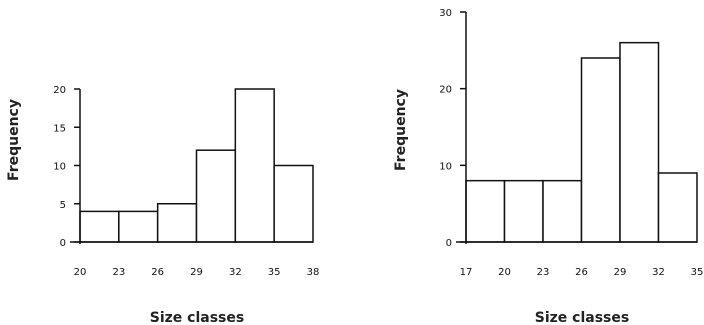  What do you see at coordinates (59, 128) in the screenshot?
I see `y-tick-label: 15` at bounding box center [59, 128].